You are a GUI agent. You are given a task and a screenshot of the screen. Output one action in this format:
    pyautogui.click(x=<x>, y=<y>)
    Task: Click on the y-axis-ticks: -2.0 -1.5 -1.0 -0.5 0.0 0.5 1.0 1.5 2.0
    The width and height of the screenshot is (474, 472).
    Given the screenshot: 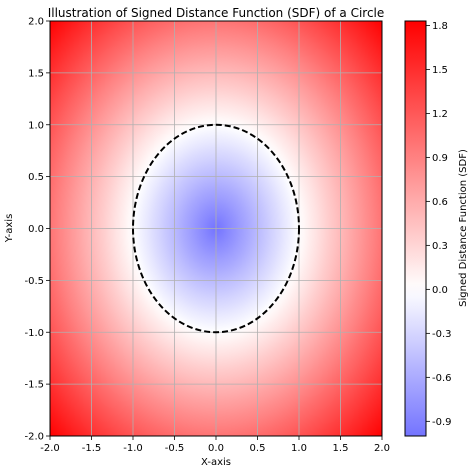 What is the action you would take?
    pyautogui.click(x=37, y=230)
    